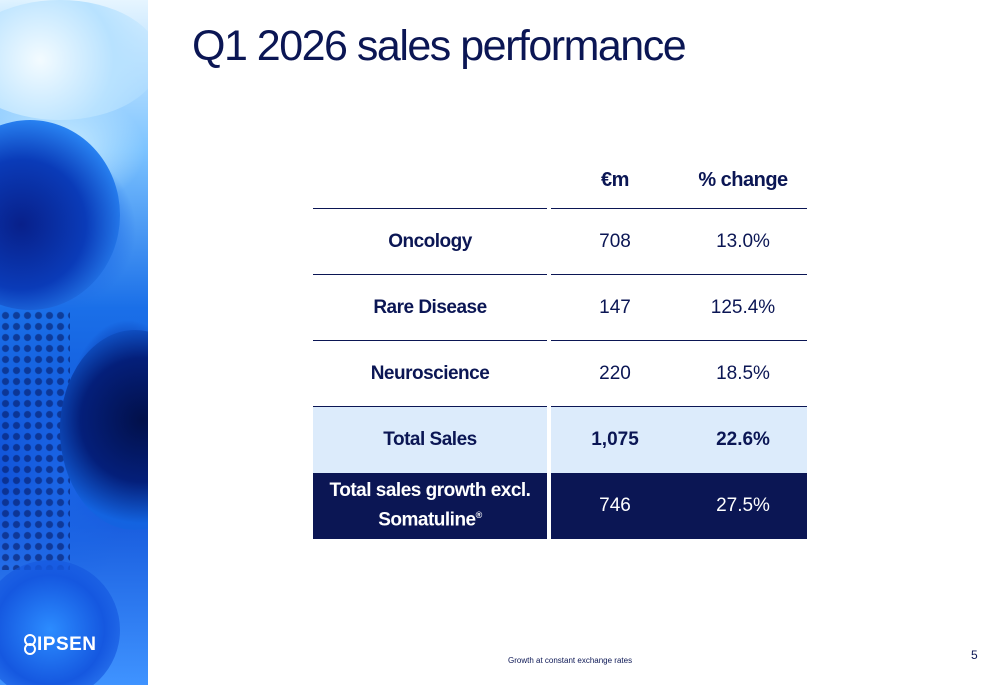 Image resolution: width=1000 pixels, height=685 pixels. I want to click on page-number: 5, so click(974, 655).